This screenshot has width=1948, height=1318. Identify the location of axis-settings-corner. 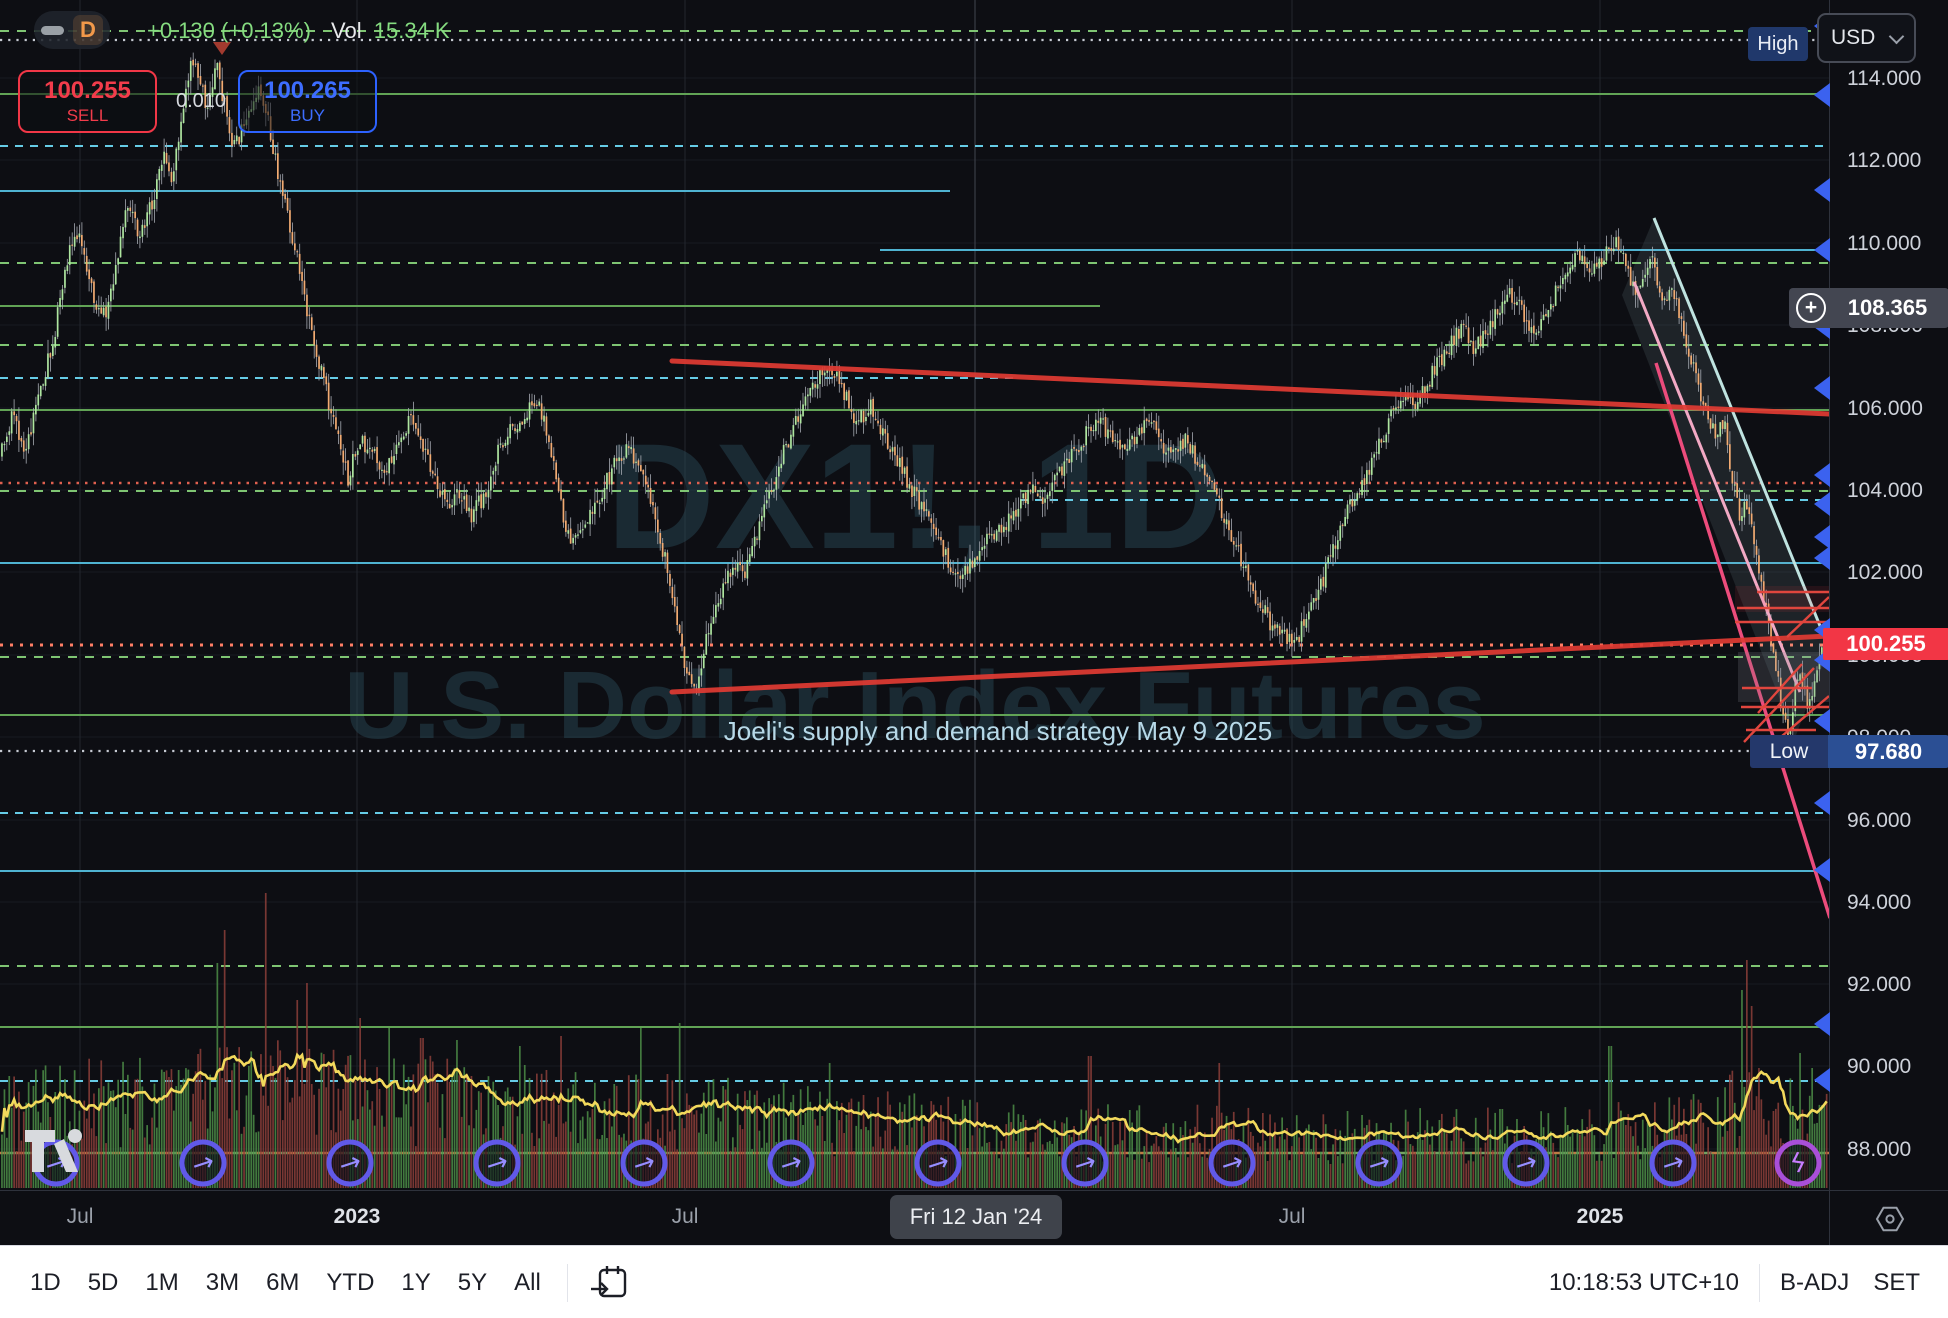
(1888, 1218).